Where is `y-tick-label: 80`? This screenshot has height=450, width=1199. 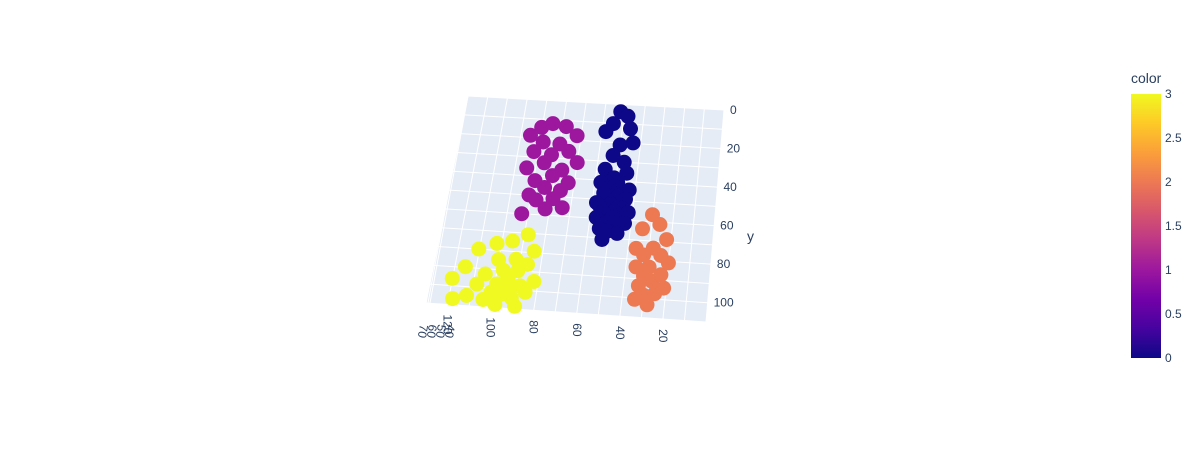 y-tick-label: 80 is located at coordinates (724, 264).